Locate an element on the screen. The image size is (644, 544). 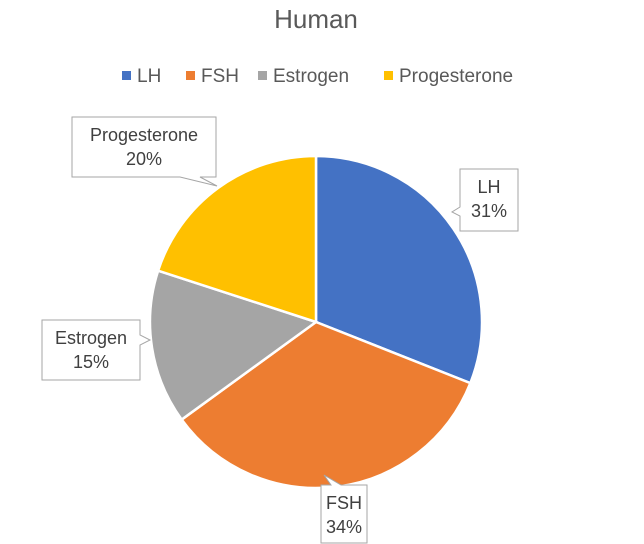
legend-label-lh: LH is located at coordinates (149, 76).